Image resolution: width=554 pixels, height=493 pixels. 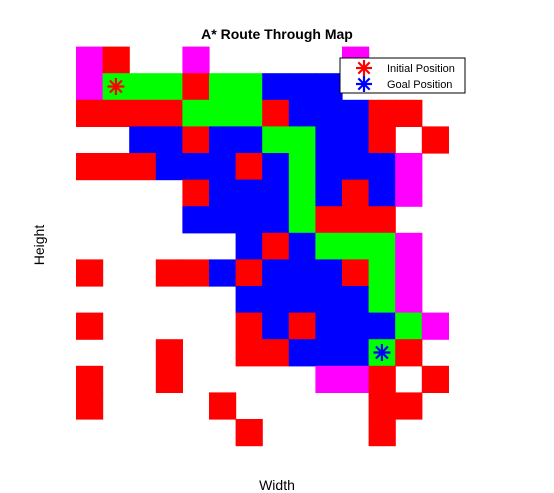 I want to click on chart-title: A* Route Through Map, so click(x=277, y=34).